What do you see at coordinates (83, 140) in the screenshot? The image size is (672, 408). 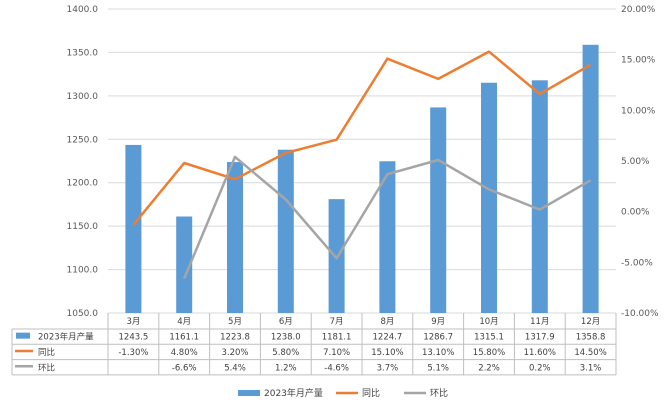 I see `y-left-tick-label: 1250.0` at bounding box center [83, 140].